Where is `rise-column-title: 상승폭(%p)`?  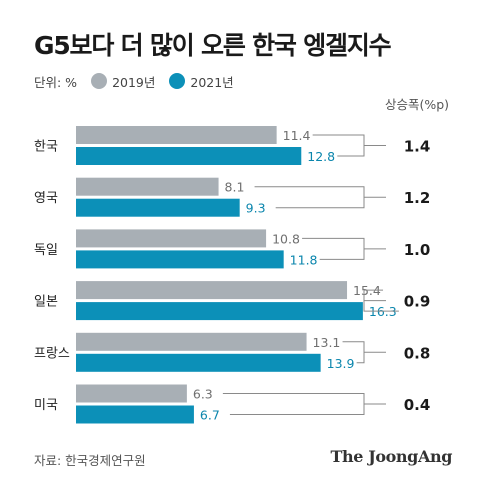 rise-column-title: 상승폭(%p) is located at coordinates (417, 104).